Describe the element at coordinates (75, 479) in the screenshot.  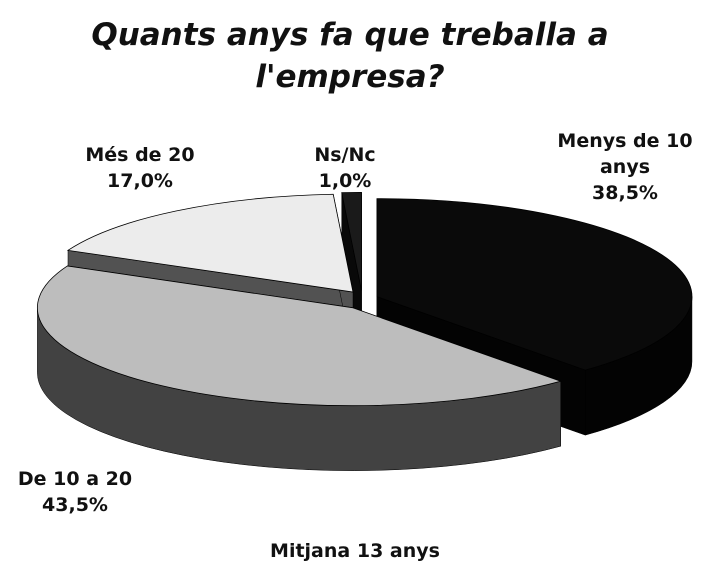
I see `category-label: De 10 a 20` at that location.